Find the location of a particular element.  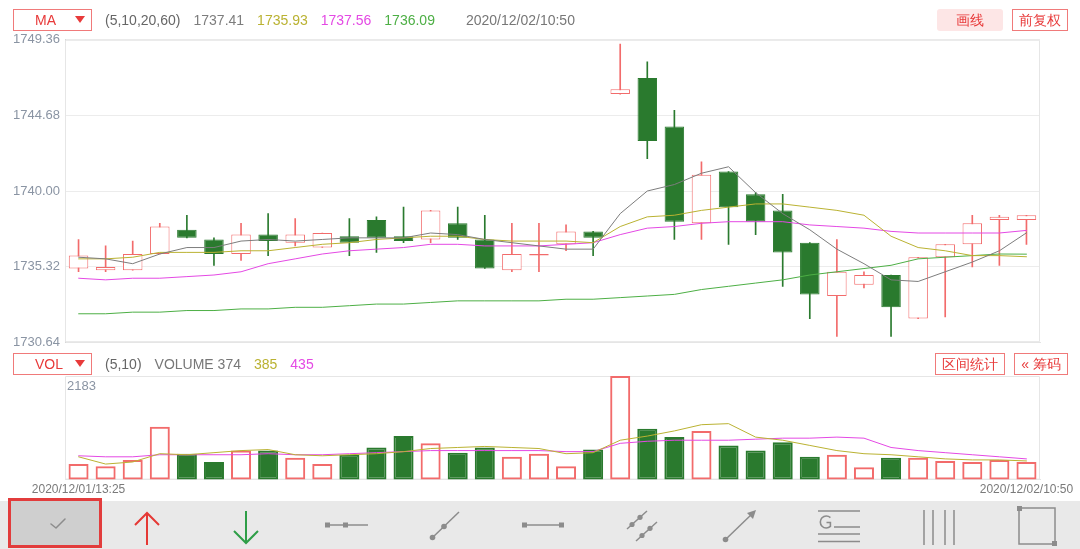

text: « 筹码 is located at coordinates (1041, 364).